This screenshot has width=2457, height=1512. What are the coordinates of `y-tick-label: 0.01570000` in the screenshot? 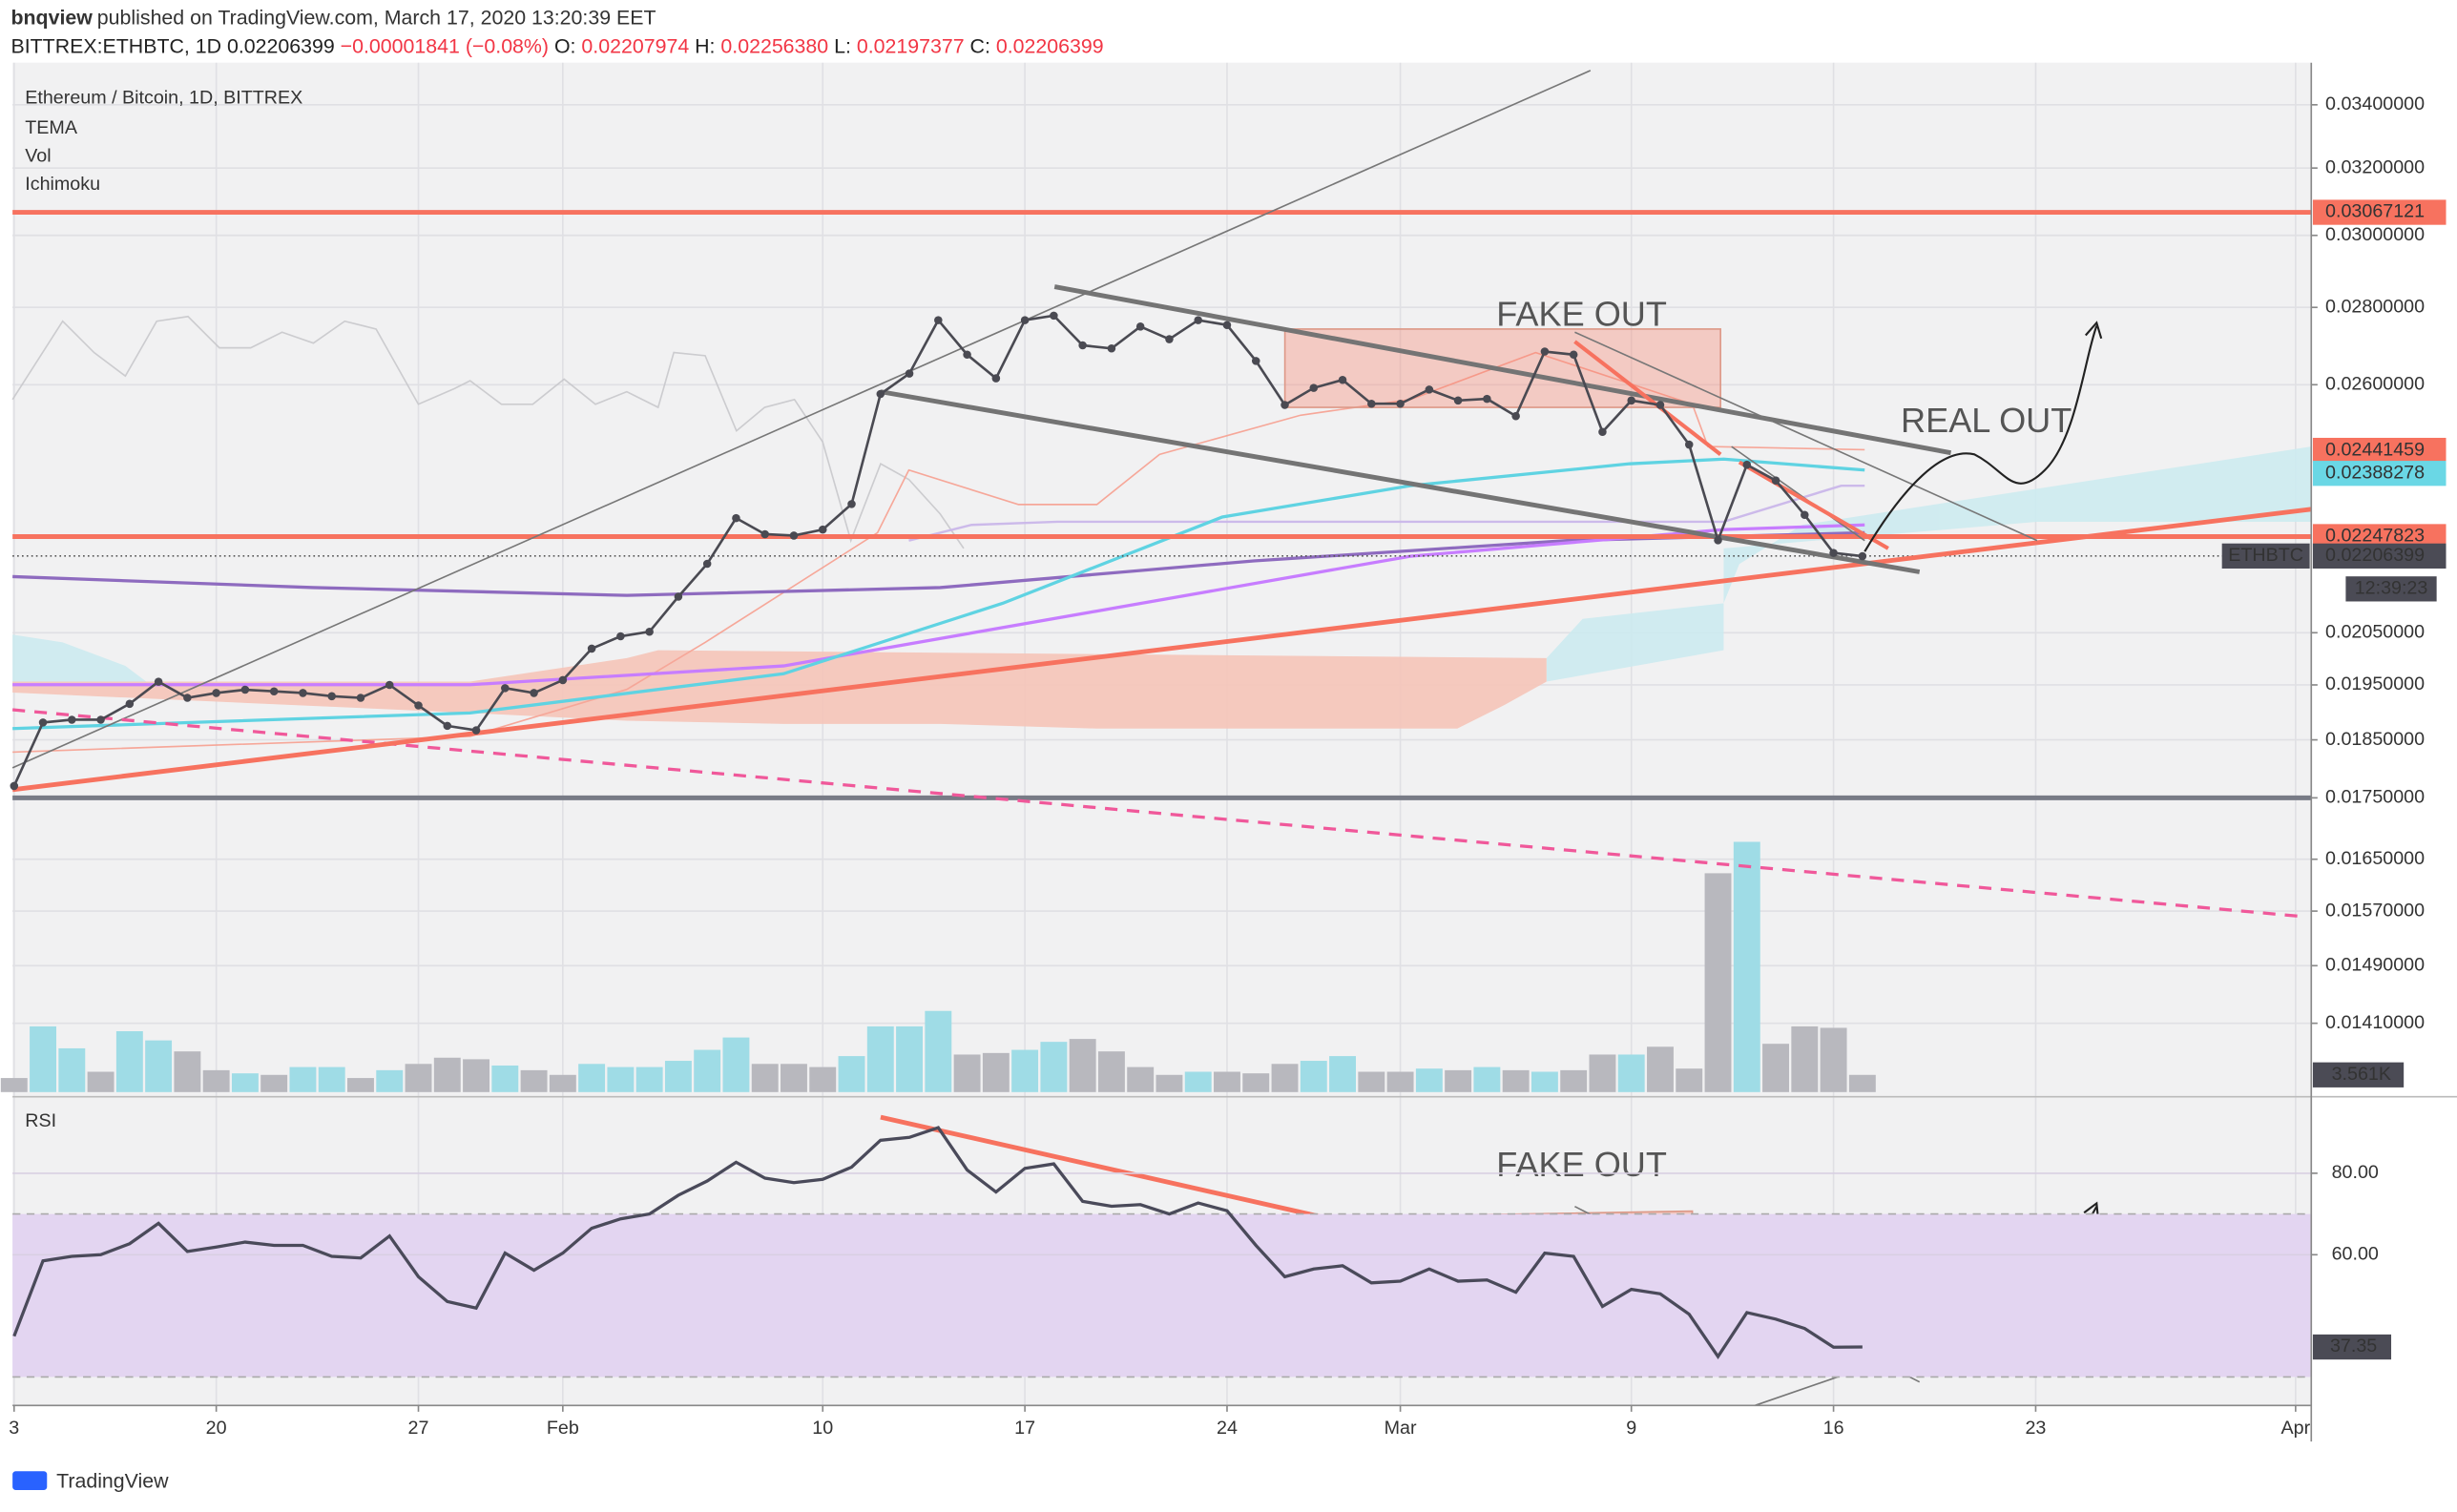 It's located at (2375, 911).